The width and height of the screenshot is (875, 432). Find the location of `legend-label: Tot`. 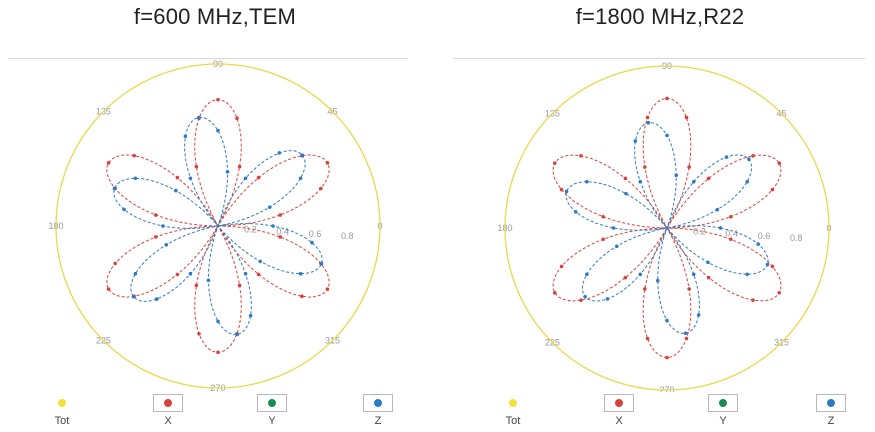

legend-label: Tot is located at coordinates (513, 421).